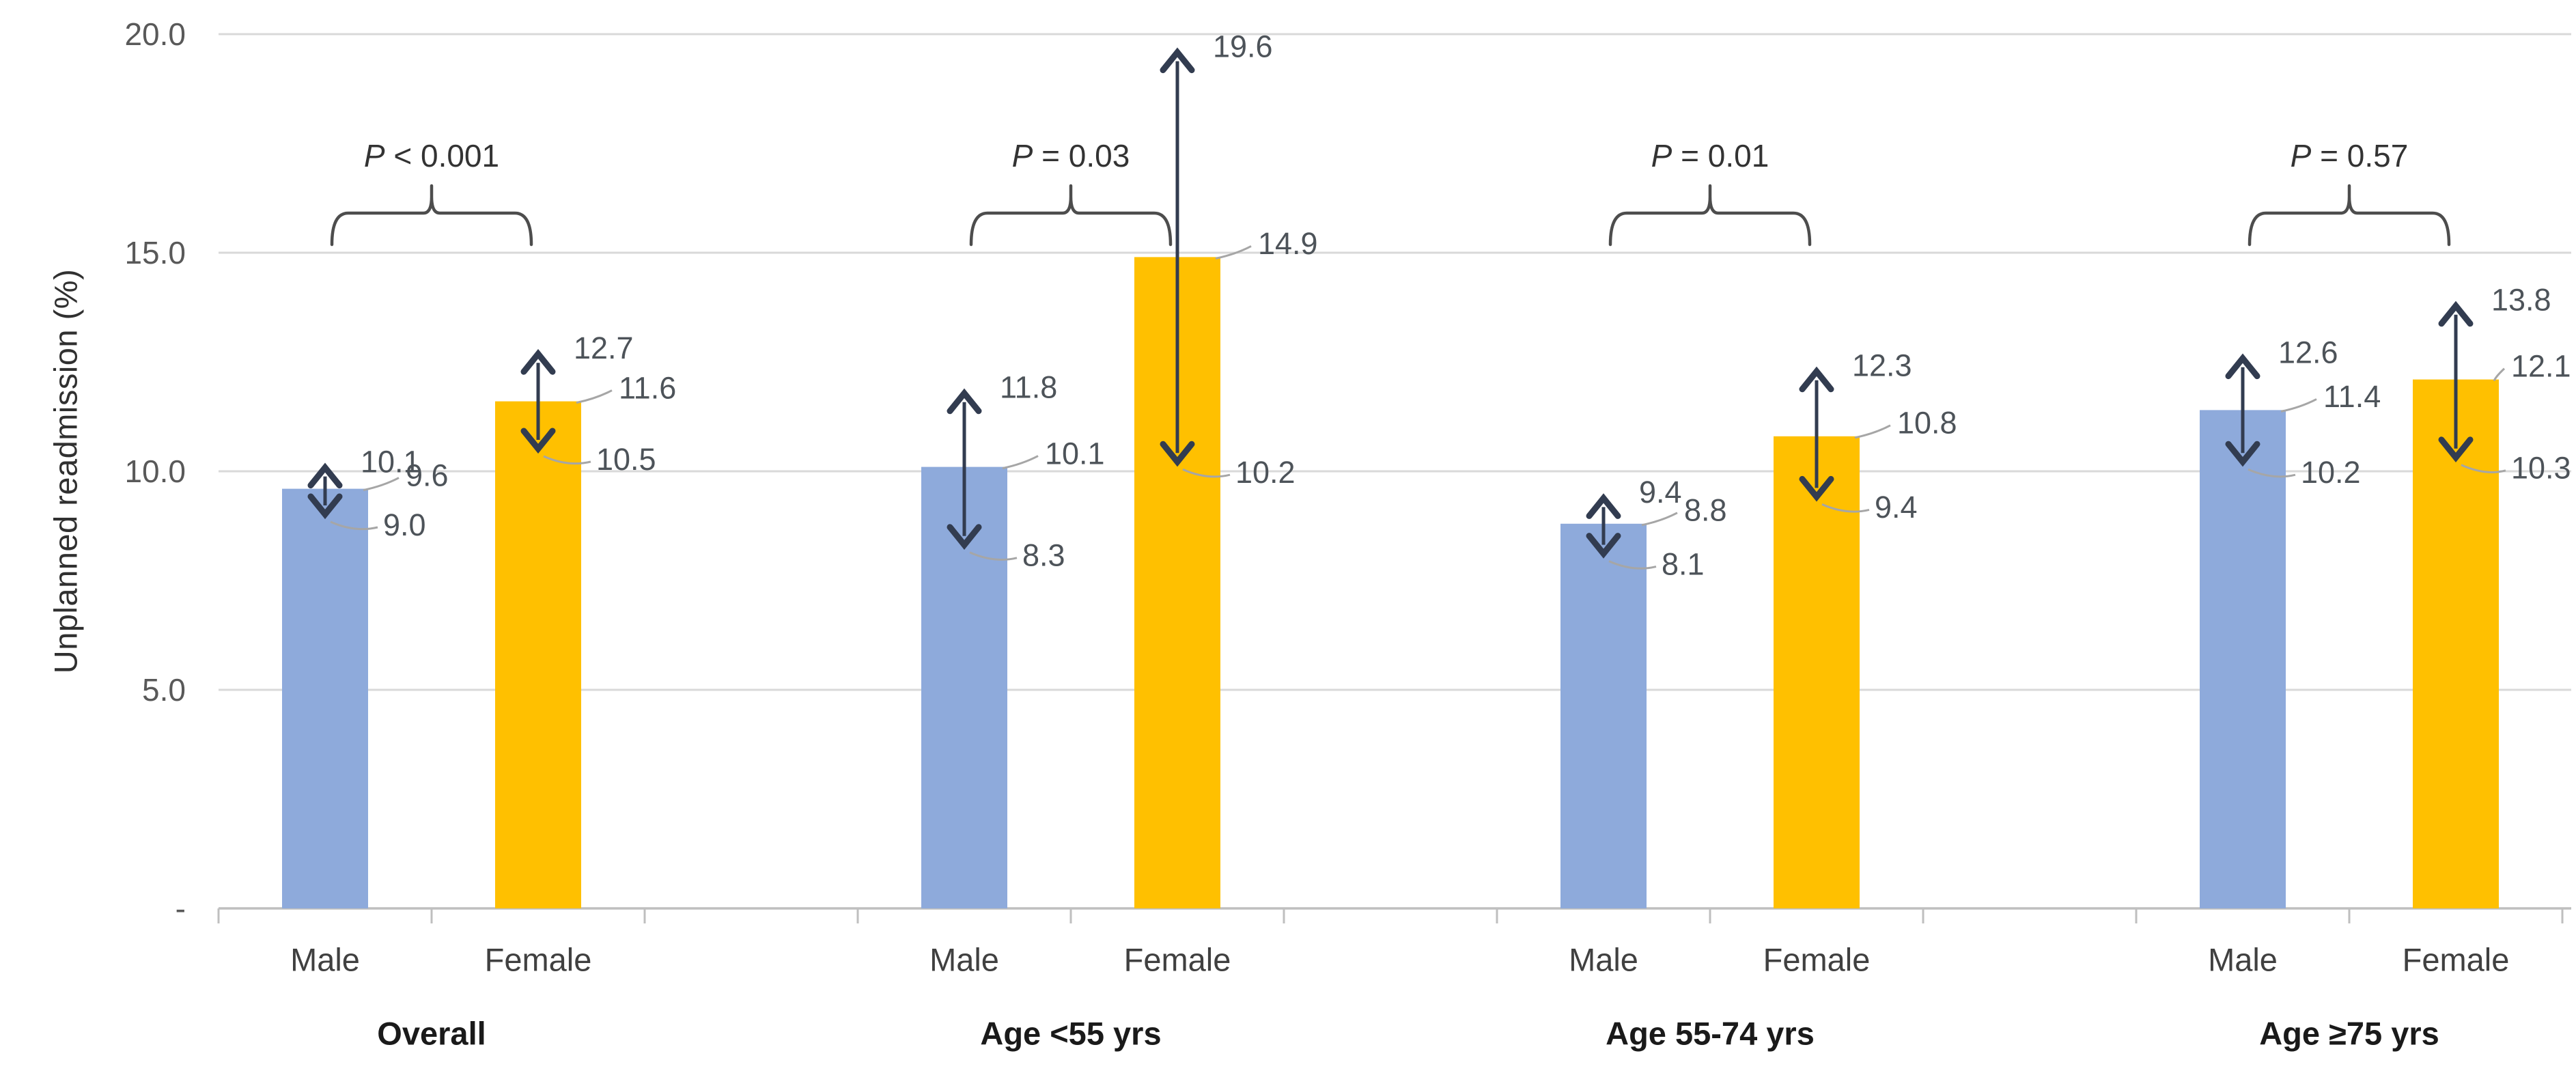  What do you see at coordinates (647, 387) in the screenshot?
I see `value-label: 11.6` at bounding box center [647, 387].